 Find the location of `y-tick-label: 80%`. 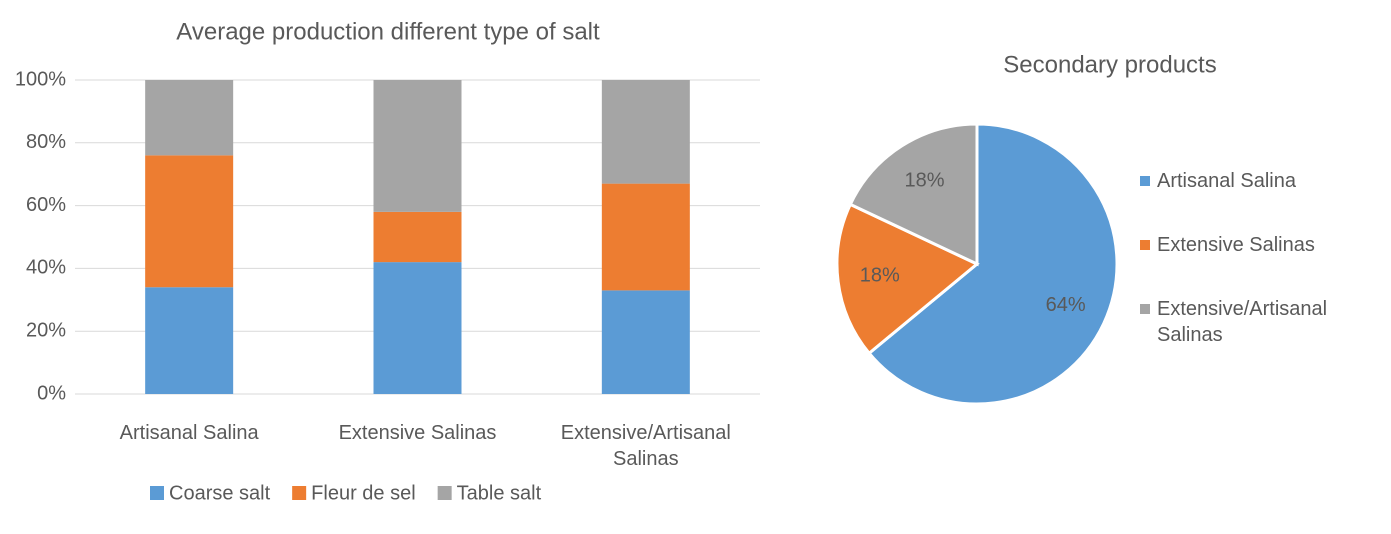

y-tick-label: 80% is located at coordinates (46, 142).